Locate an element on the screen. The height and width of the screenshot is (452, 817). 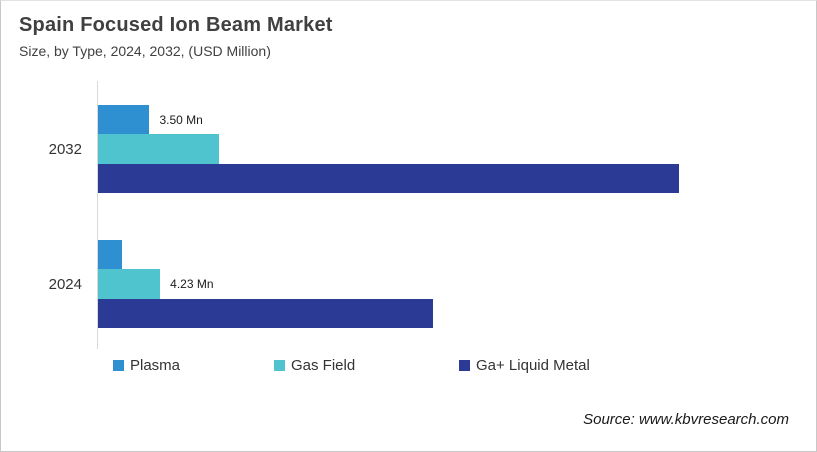
bar-2024-gas-field is located at coordinates (129, 284).